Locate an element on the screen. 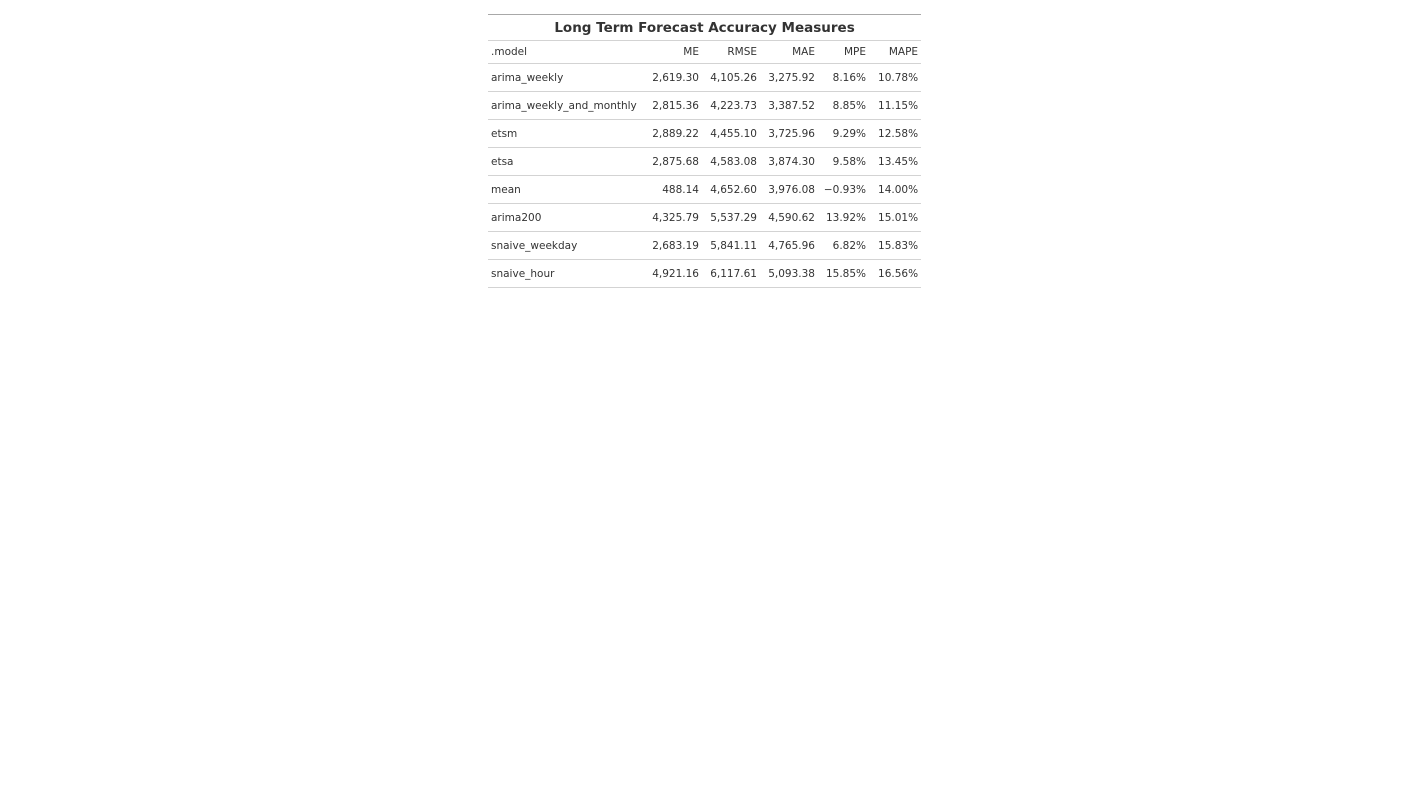  cell-me: 2,619.30 is located at coordinates (673, 77).